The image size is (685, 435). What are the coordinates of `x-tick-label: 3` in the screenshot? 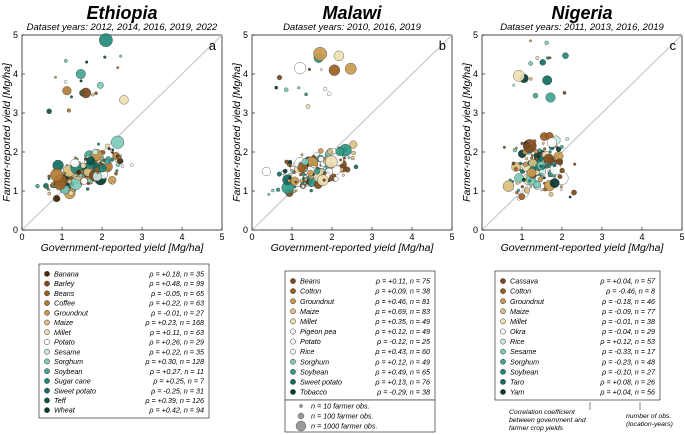 It's located at (601, 237).